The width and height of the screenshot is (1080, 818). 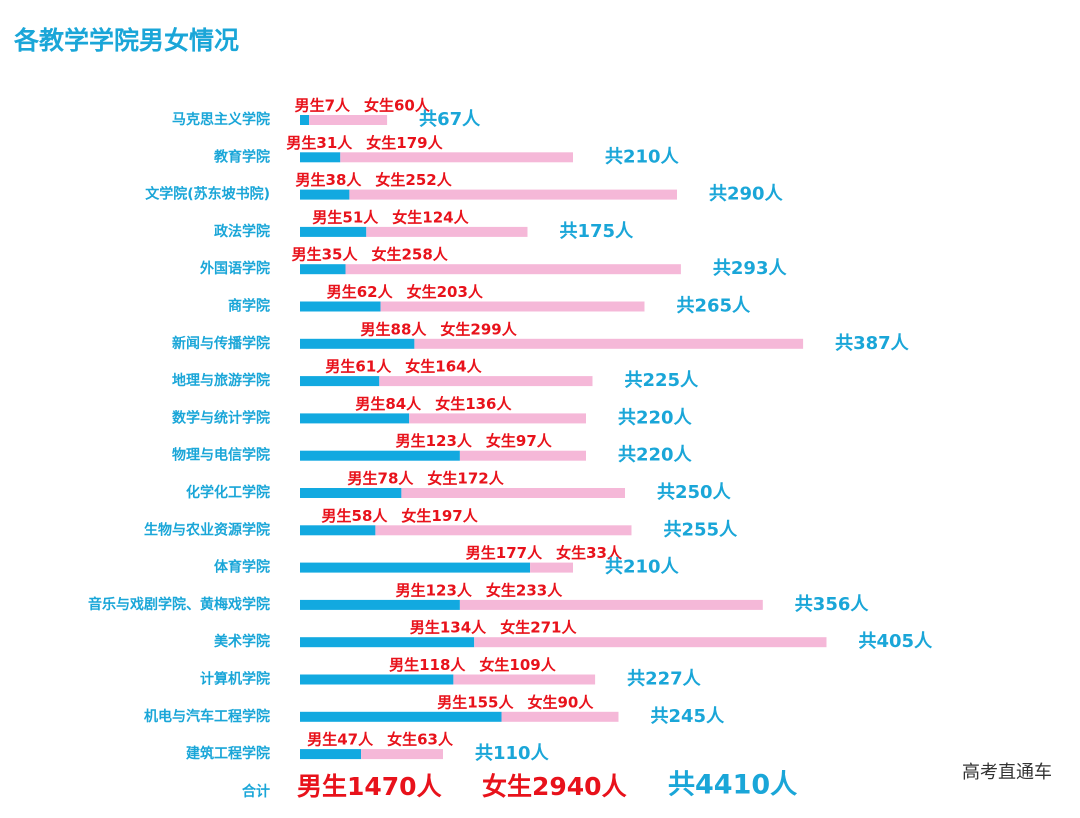 What do you see at coordinates (319, 143) in the screenshot?
I see `value-label: 男生31人` at bounding box center [319, 143].